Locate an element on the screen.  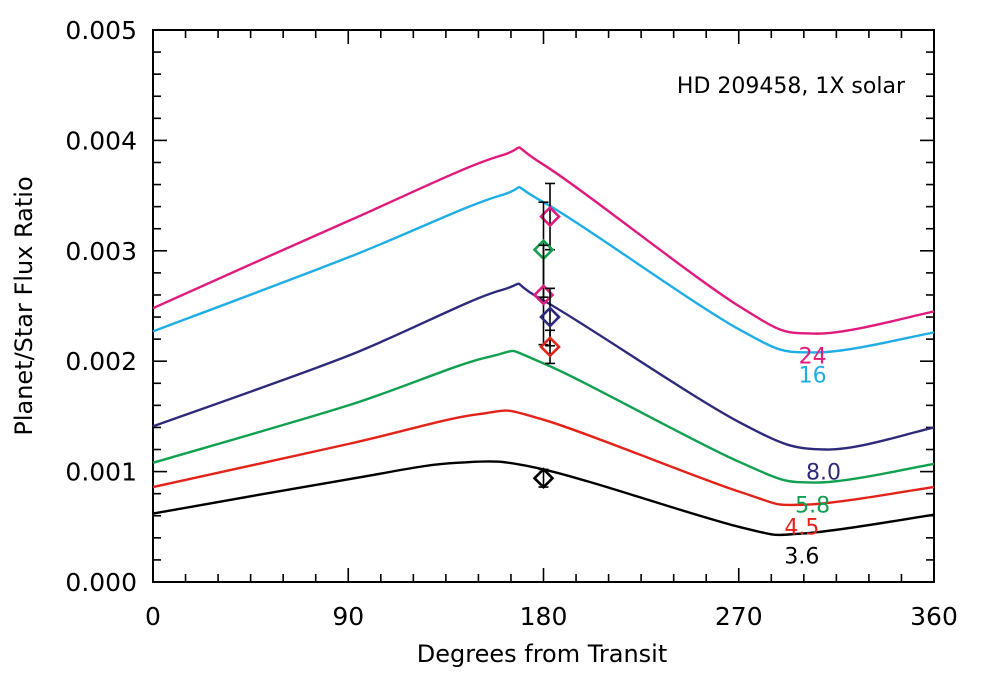
x-tick-label: 0 is located at coordinates (153, 616).